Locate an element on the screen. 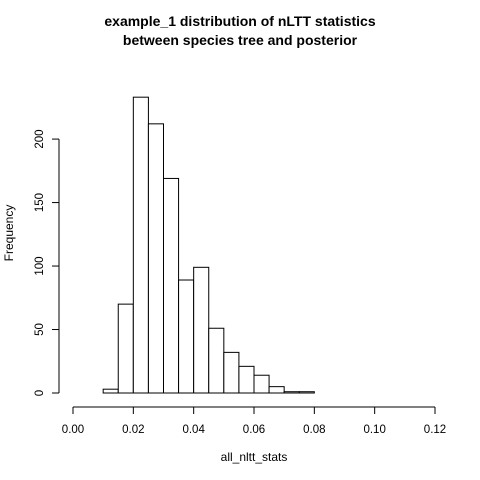 This screenshot has width=480, height=480. y-axis-label: Frequency is located at coordinates (9, 233).